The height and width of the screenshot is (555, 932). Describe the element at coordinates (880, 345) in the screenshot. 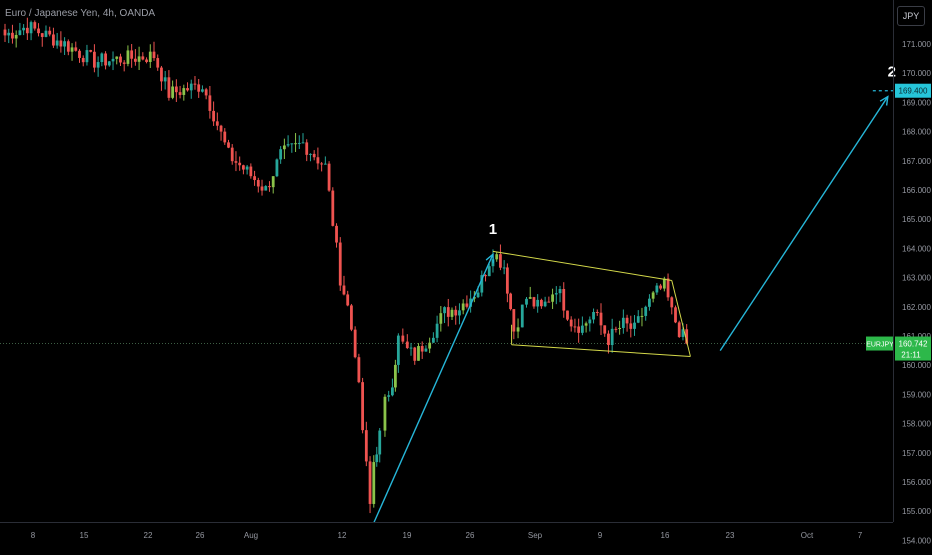

I see `symbol-tag-label: EURJPY` at that location.